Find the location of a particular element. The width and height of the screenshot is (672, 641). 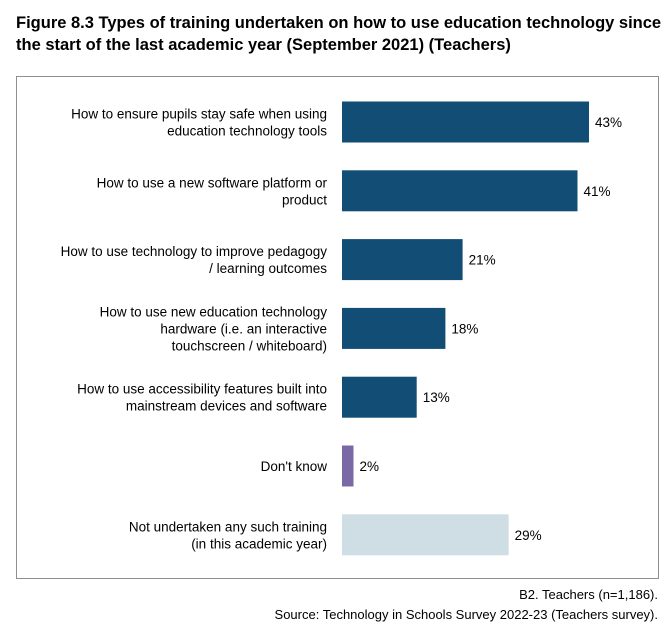

category-label-line: touchscreen / whiteboard) is located at coordinates (249, 345).